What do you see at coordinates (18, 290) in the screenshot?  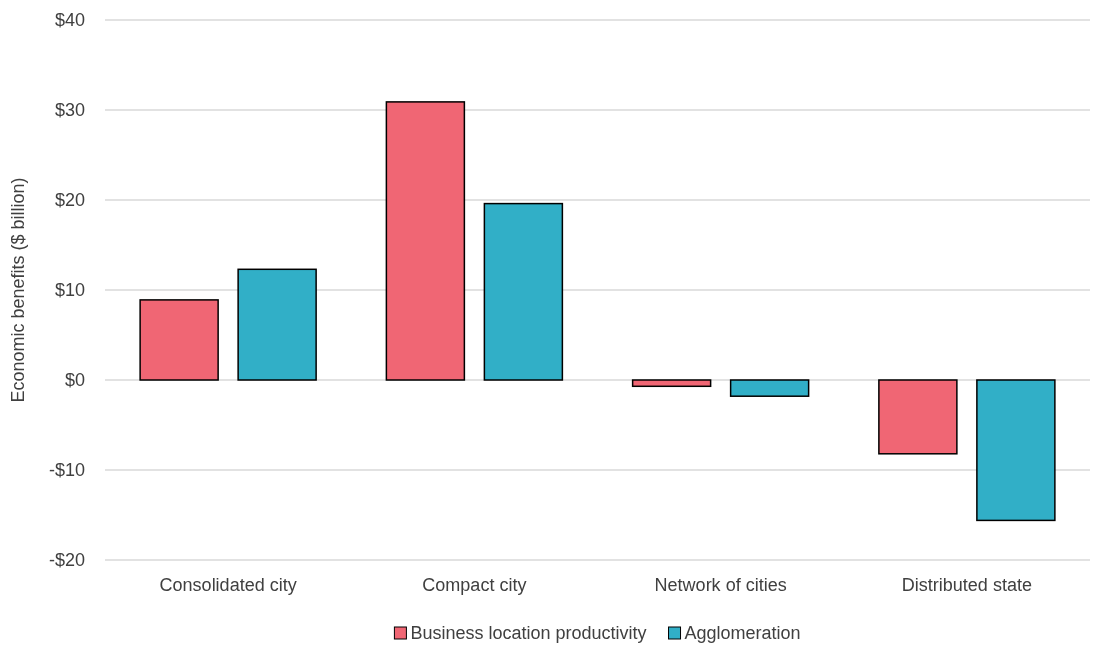 I see `y-axis-title: Economic benefits ($ billion)` at bounding box center [18, 290].